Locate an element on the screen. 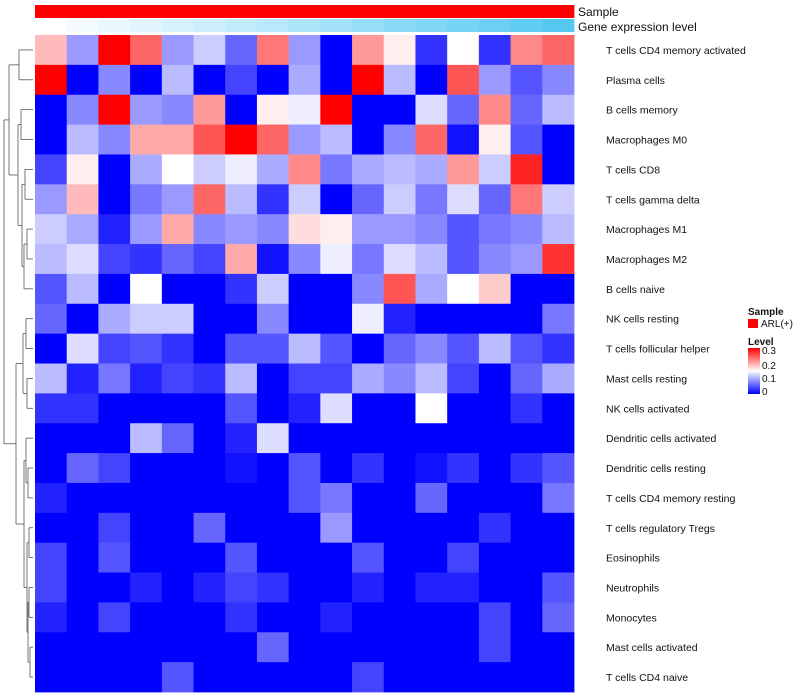 The height and width of the screenshot is (700, 800). legend-sample-swatch is located at coordinates (753, 323).